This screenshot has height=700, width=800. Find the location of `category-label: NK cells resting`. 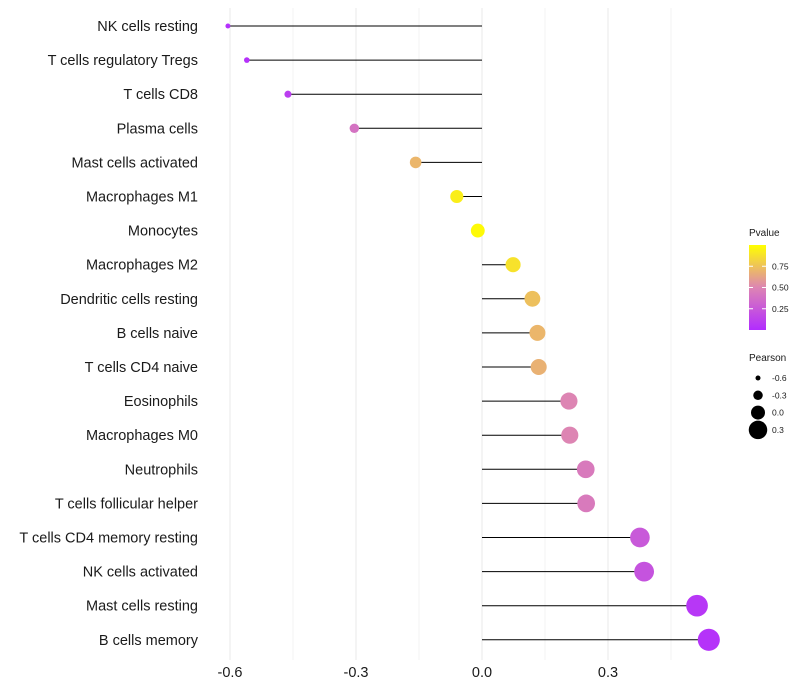

category-label: NK cells resting is located at coordinates (147, 27).